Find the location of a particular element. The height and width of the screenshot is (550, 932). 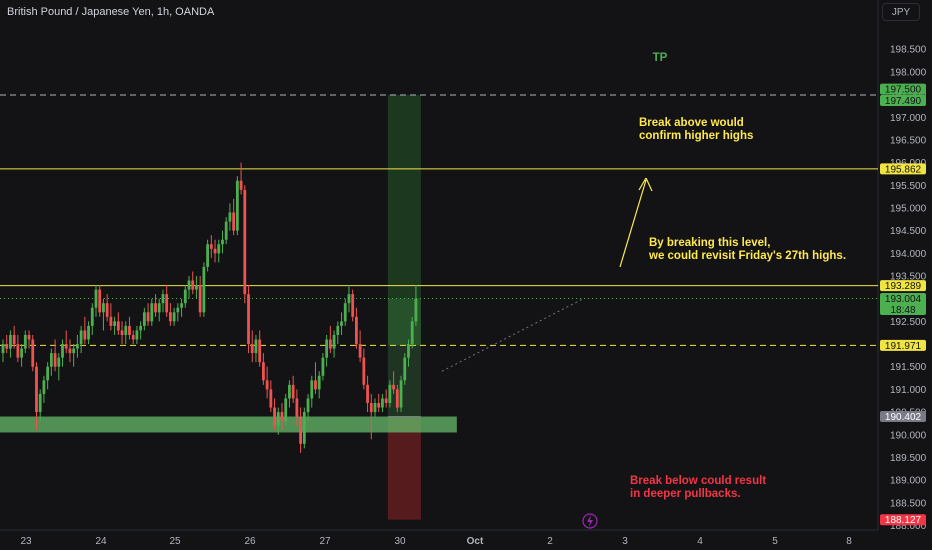

arrow-shaft is located at coordinates (633, 223).